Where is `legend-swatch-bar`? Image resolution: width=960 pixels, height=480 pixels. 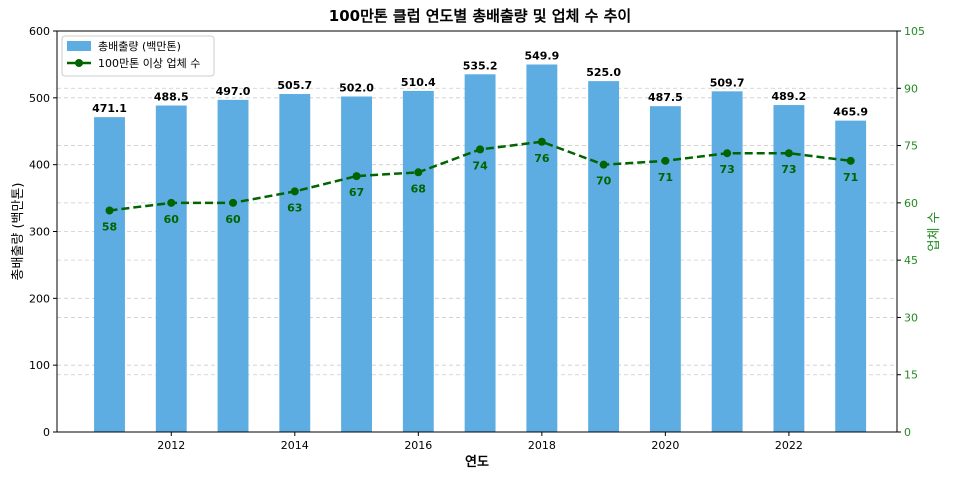
legend-swatch-bar is located at coordinates (79, 46).